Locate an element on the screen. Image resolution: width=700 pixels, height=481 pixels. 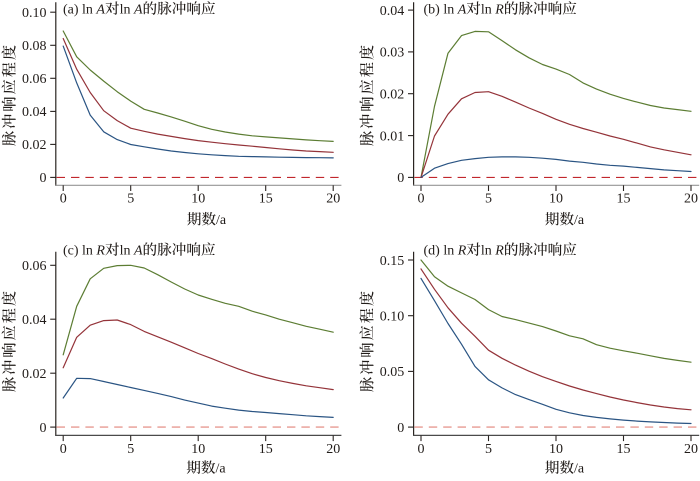
svg-text: (d) ln is located at coordinates (439, 251).